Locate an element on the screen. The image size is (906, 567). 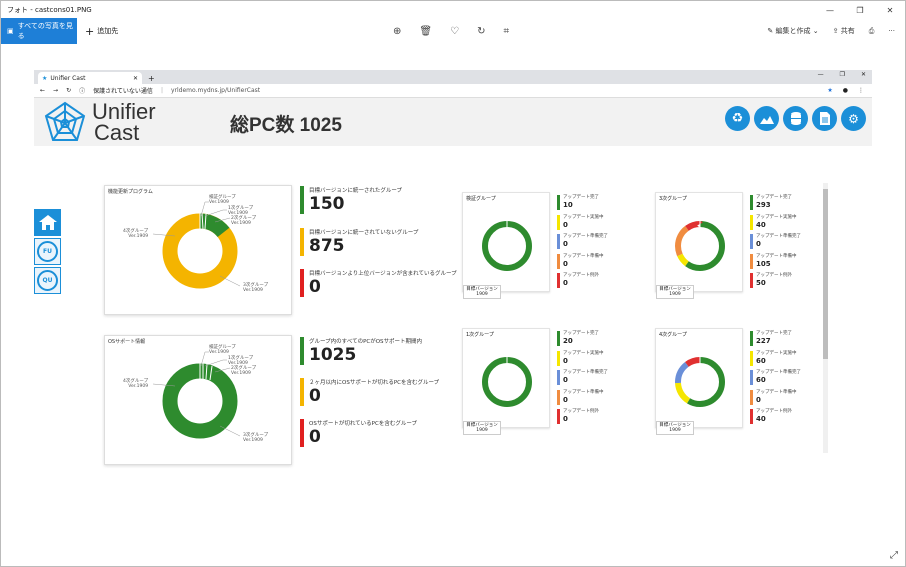
maximize-icon: ❐ is located at coordinates (860, 10).